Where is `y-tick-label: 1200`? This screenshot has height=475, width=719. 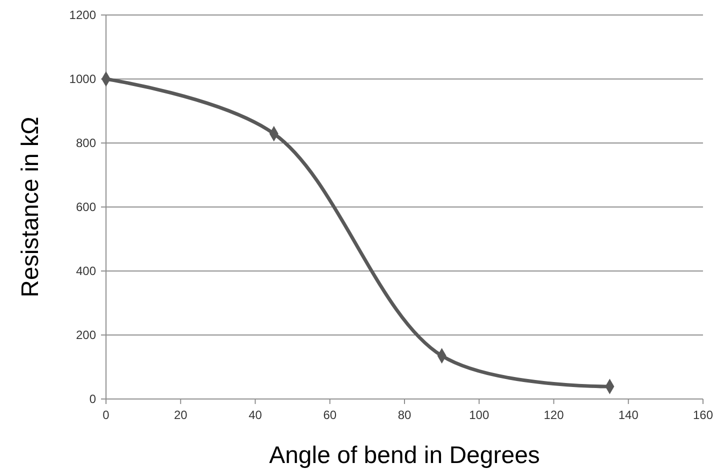
y-tick-label: 1200 is located at coordinates (82, 15).